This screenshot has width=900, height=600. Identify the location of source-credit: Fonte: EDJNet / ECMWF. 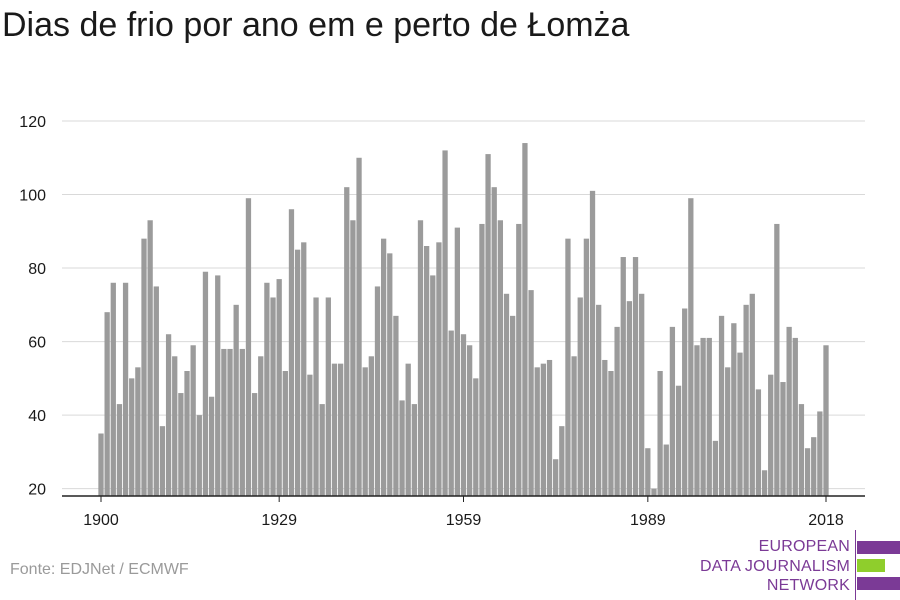
(99, 569).